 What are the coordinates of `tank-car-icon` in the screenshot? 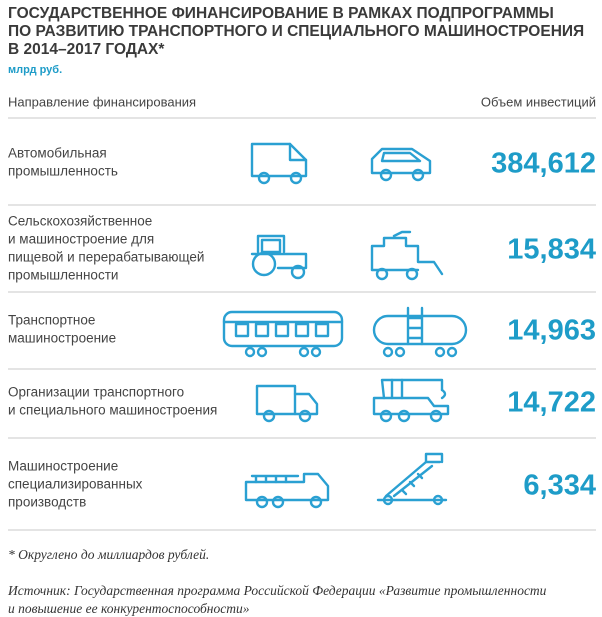 It's located at (420, 332).